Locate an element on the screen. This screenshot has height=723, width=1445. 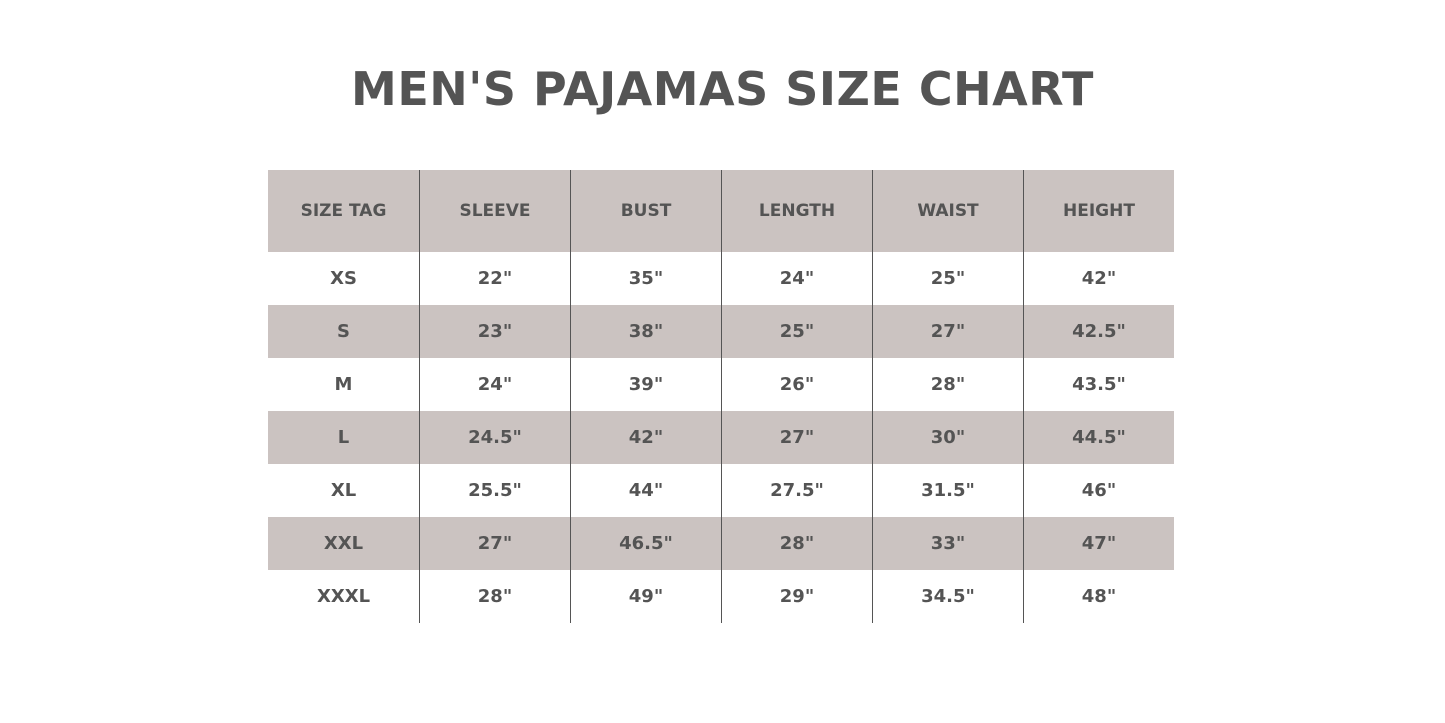
table-cell: 27.5" is located at coordinates (796, 490).